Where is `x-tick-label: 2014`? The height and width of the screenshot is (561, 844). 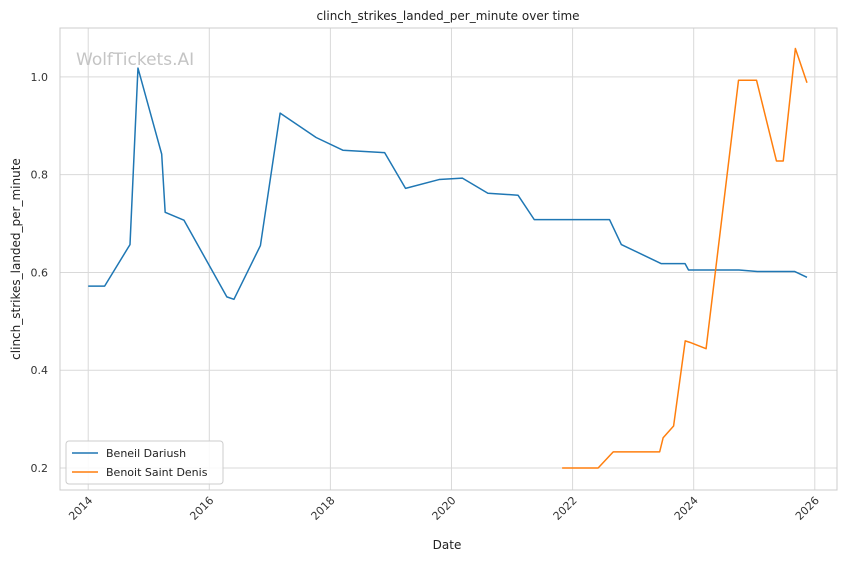 x-tick-label: 2014 is located at coordinates (80, 508).